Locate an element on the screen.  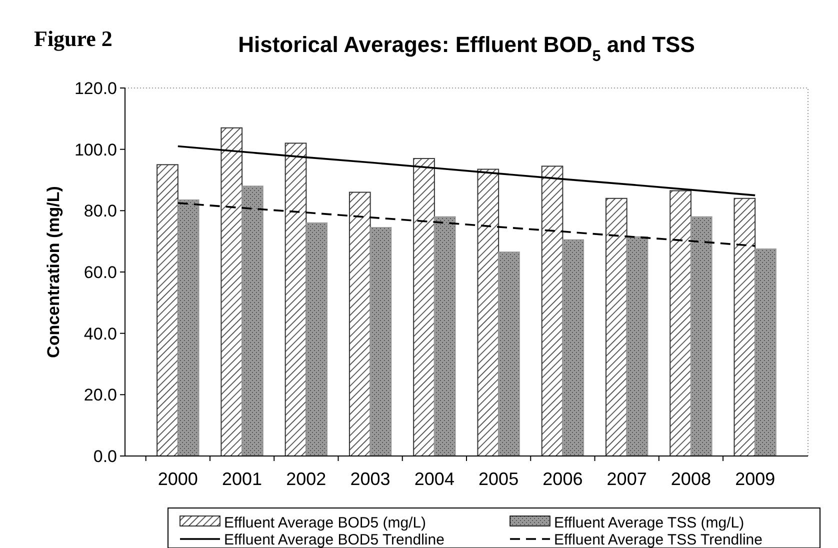
y-tick-label: 0.0 is located at coordinates (105, 456).